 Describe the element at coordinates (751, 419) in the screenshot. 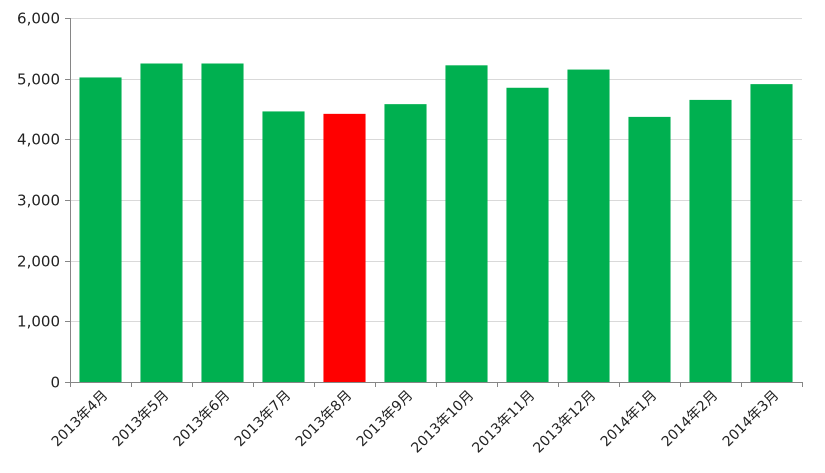

I see `x-tick-label: 2014年3月` at that location.